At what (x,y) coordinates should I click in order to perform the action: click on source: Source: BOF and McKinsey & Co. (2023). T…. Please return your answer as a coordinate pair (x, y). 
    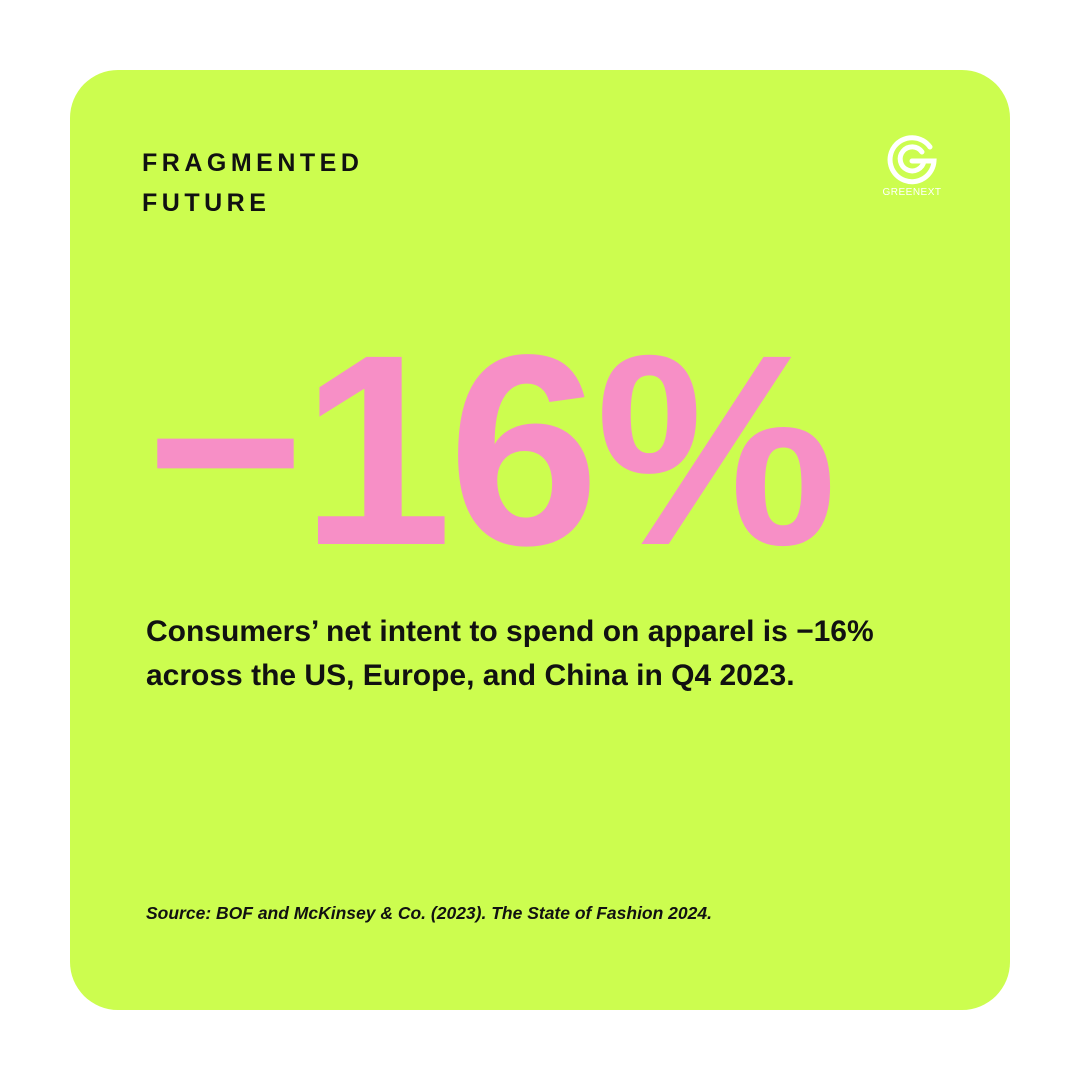
    Looking at the image, I should click on (429, 913).